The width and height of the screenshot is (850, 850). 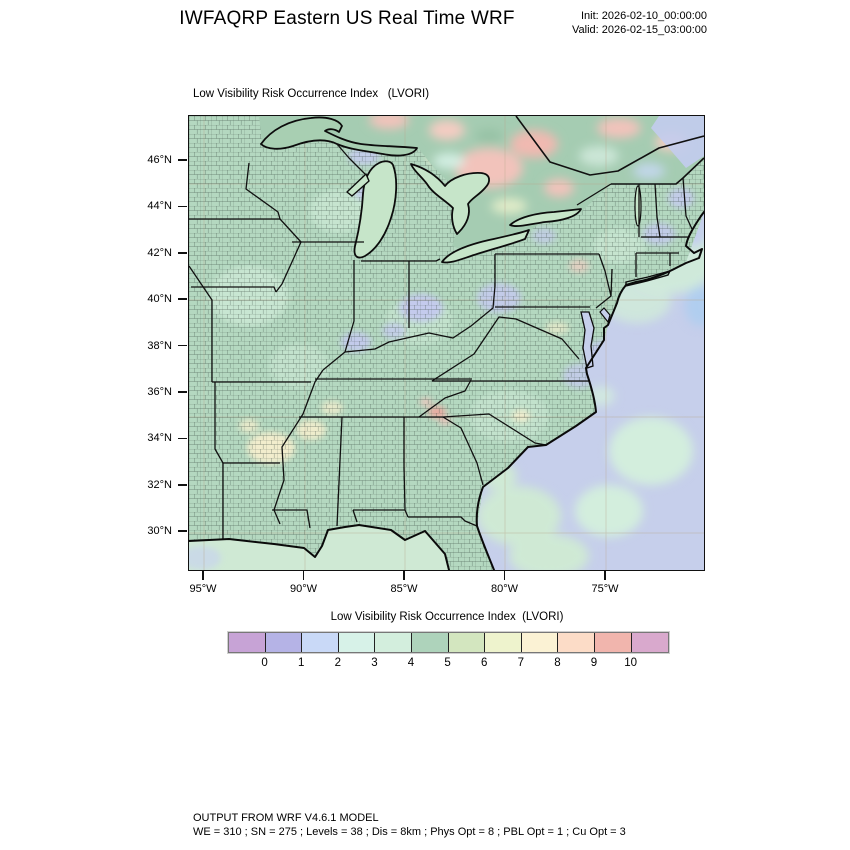 I want to click on lat-label: 30°N, so click(x=159, y=531).